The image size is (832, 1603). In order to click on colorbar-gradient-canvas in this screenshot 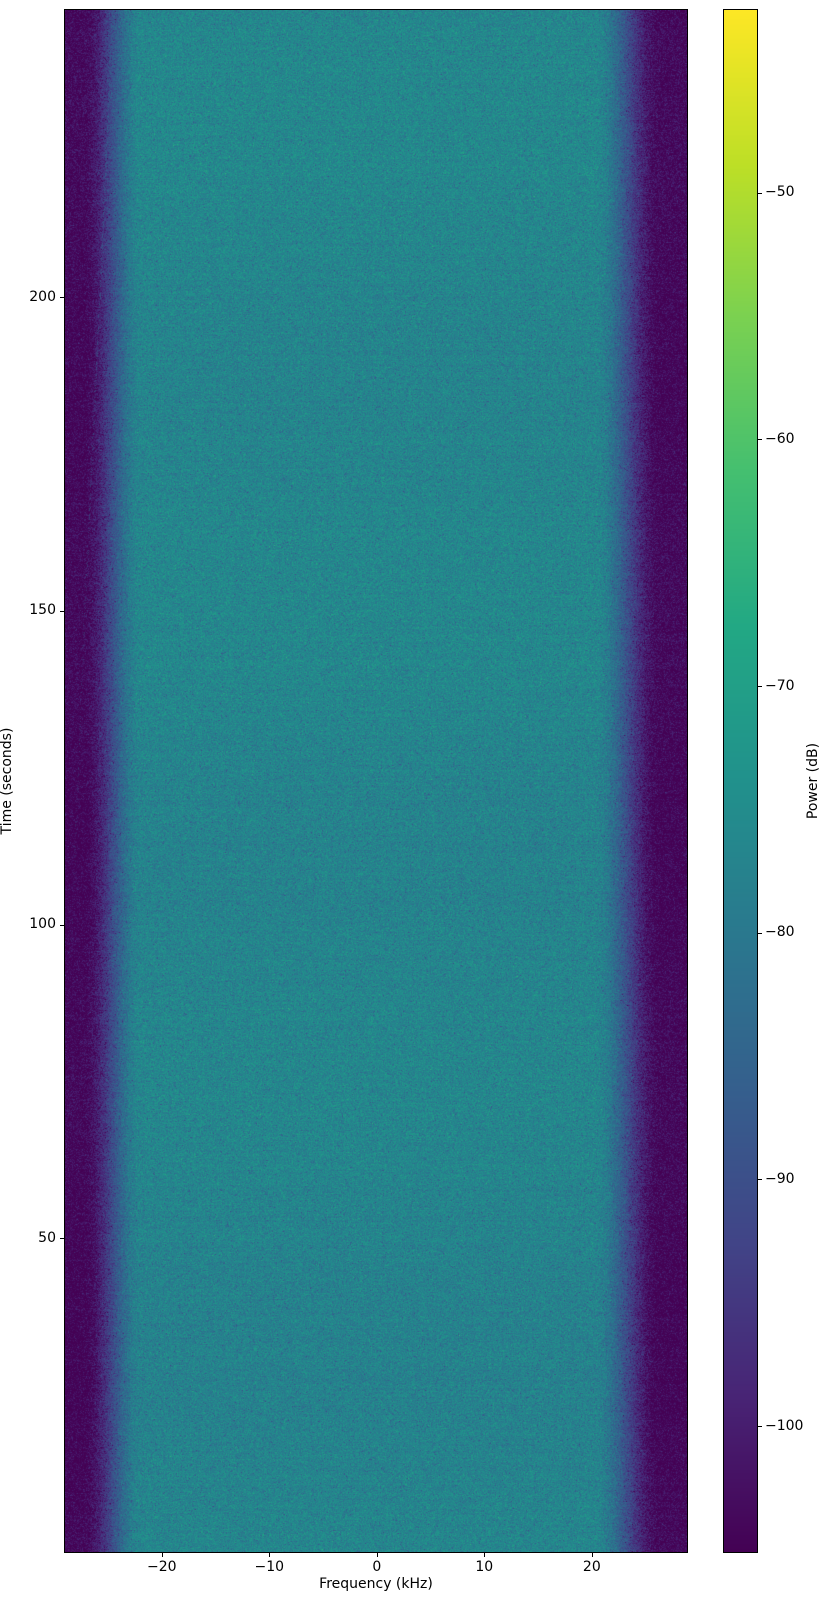, I will do `click(740, 781)`.